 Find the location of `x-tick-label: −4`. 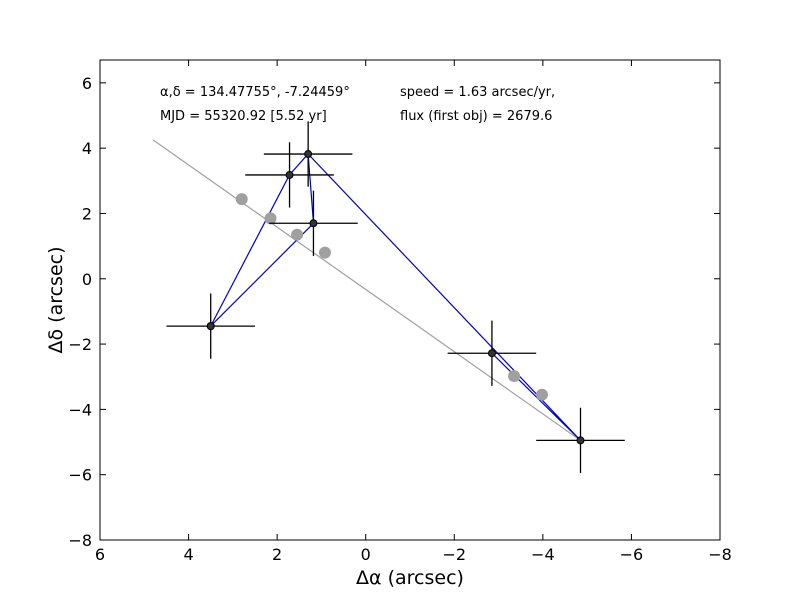

x-tick-label: −4 is located at coordinates (543, 554).